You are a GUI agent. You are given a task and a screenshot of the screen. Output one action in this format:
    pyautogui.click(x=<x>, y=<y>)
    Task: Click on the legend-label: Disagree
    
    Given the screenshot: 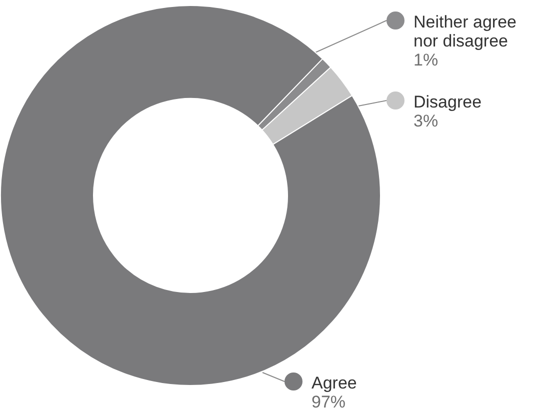 What is the action you would take?
    pyautogui.click(x=448, y=102)
    